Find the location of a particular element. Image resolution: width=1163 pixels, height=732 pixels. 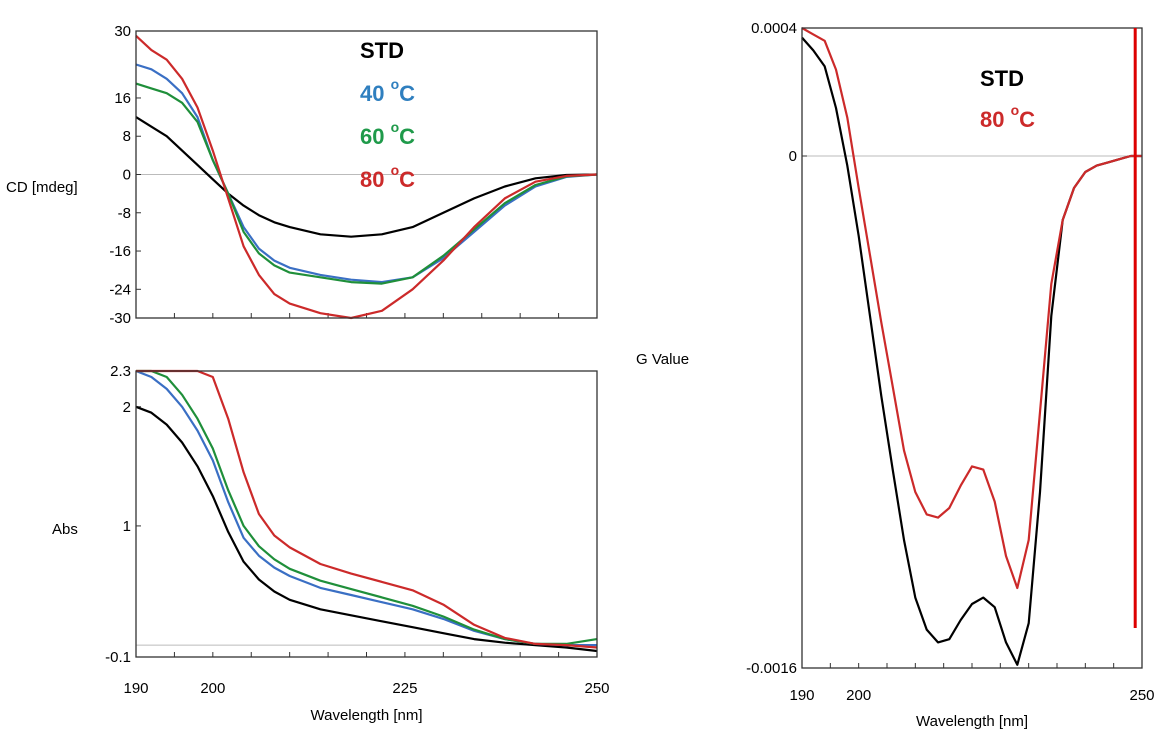

y-axis-label: Abs is located at coordinates (65, 529).